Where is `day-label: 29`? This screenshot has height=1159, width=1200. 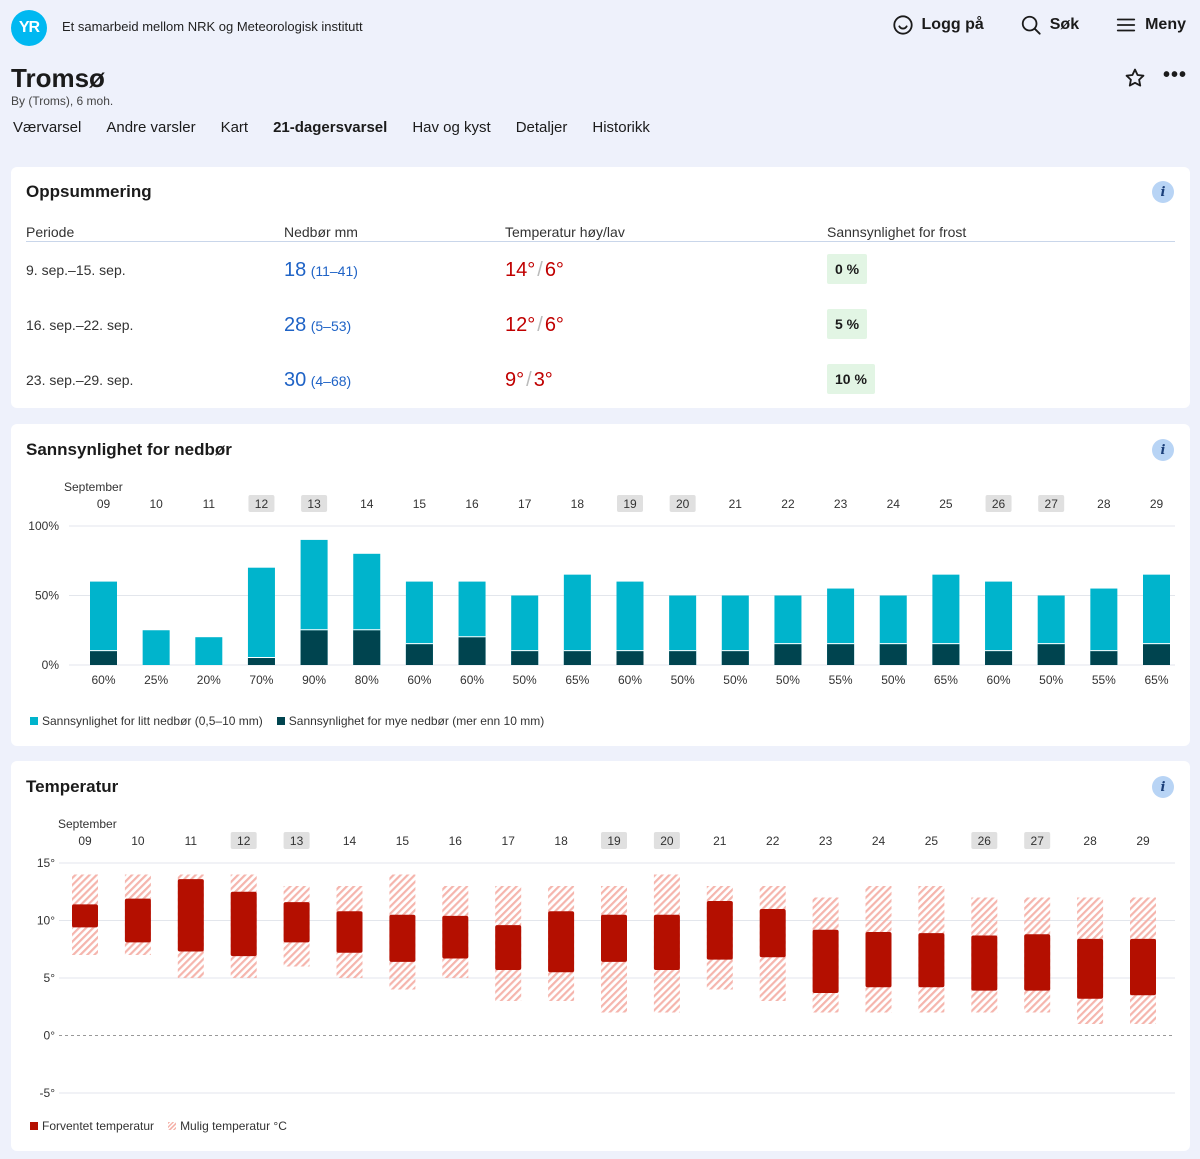
day-label: 29 is located at coordinates (1157, 504).